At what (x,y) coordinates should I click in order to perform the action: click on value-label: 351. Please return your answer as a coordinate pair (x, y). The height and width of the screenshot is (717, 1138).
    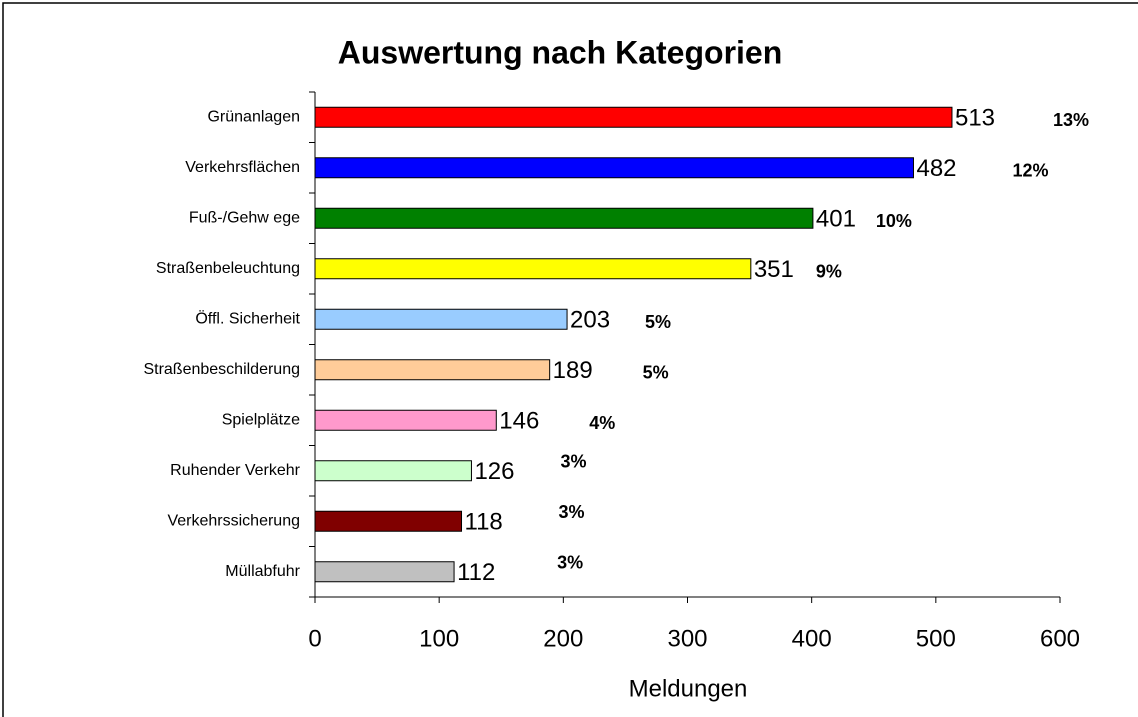
    Looking at the image, I should click on (774, 269).